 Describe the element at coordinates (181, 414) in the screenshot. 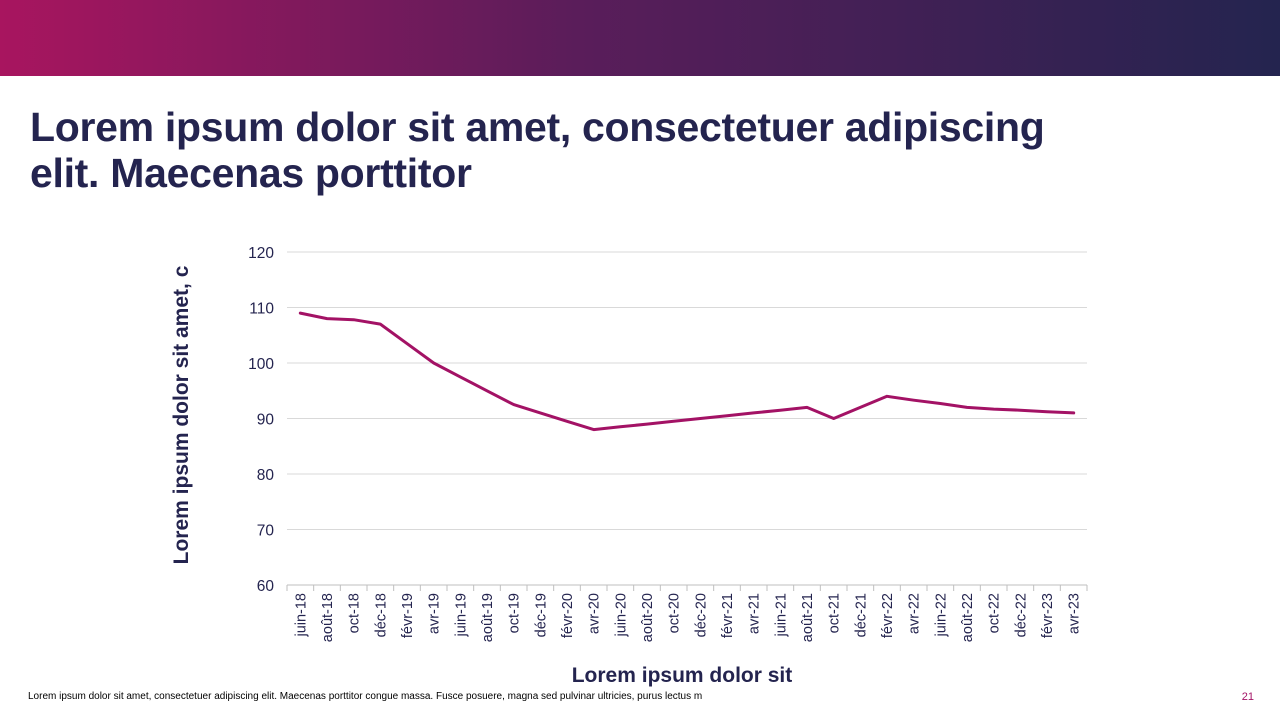

I see `y-axis-label: Lorem ipsum dolor sit amet, c` at that location.